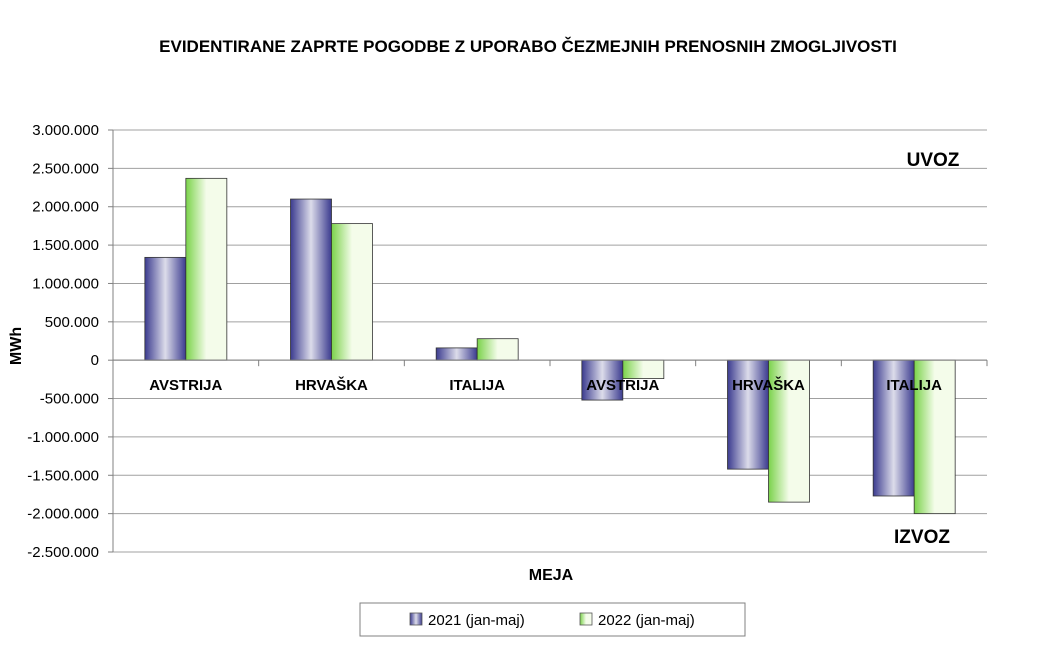 This screenshot has height=649, width=1057. I want to click on bar-series2-hrvaška, so click(352, 292).